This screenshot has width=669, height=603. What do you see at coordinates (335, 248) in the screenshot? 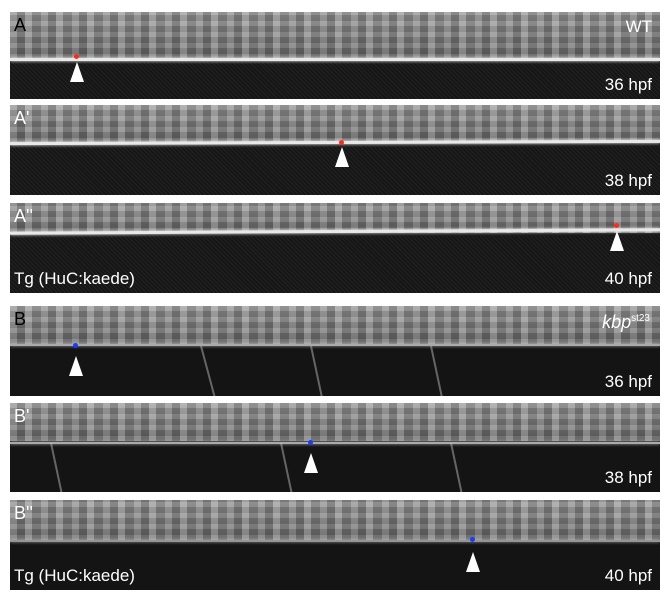
I see `panel-a-double-prime: A'' Tg (HuC:kaede) 40 hpf` at bounding box center [335, 248].